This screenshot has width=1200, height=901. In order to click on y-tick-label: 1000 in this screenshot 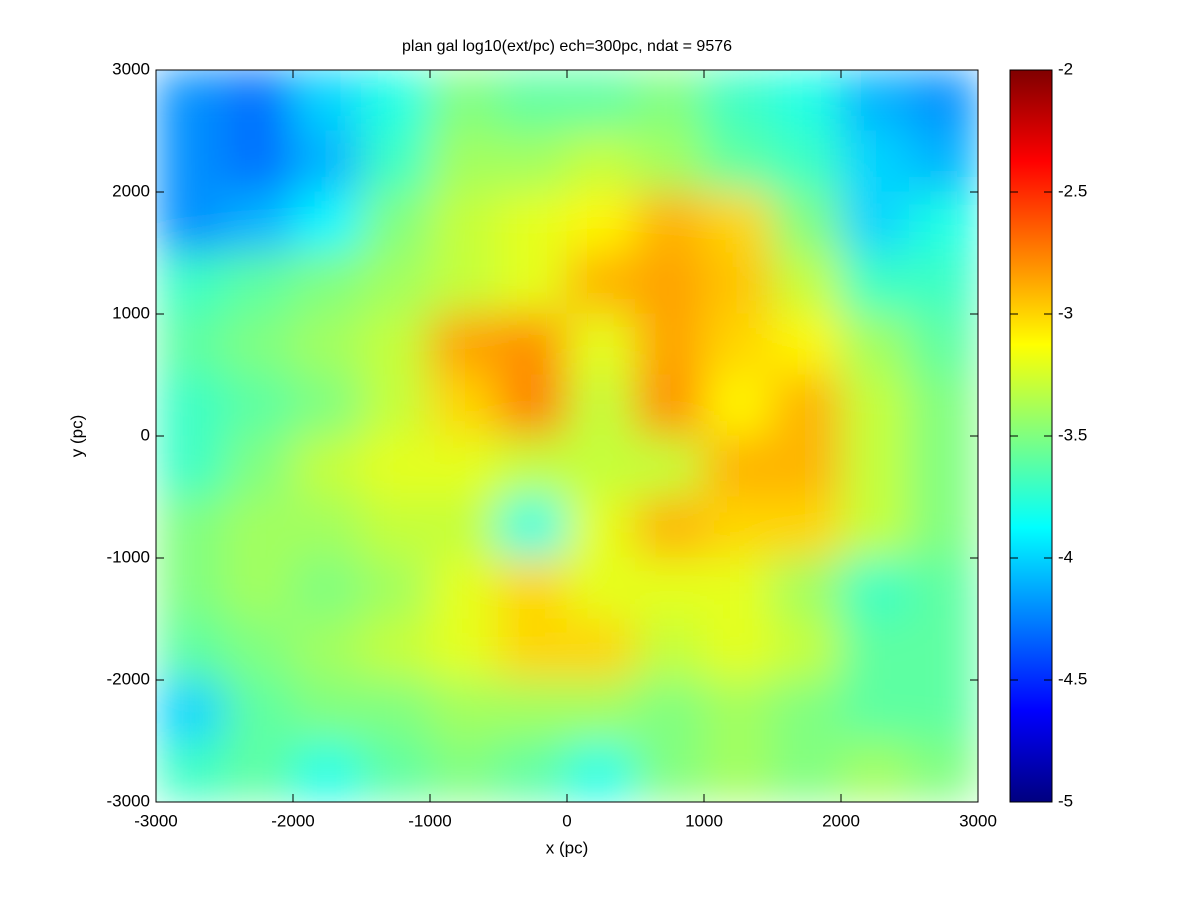, I will do `click(131, 312)`.